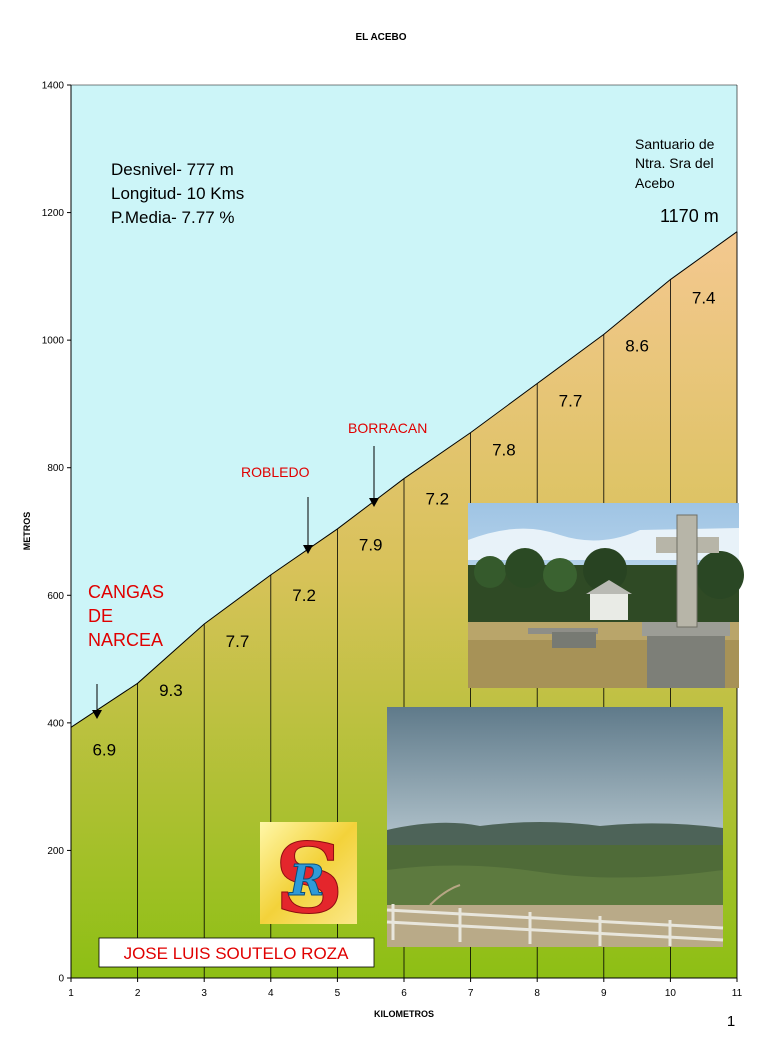 The height and width of the screenshot is (1048, 763). I want to click on summit-name-line-1: Santuario de, so click(675, 144).